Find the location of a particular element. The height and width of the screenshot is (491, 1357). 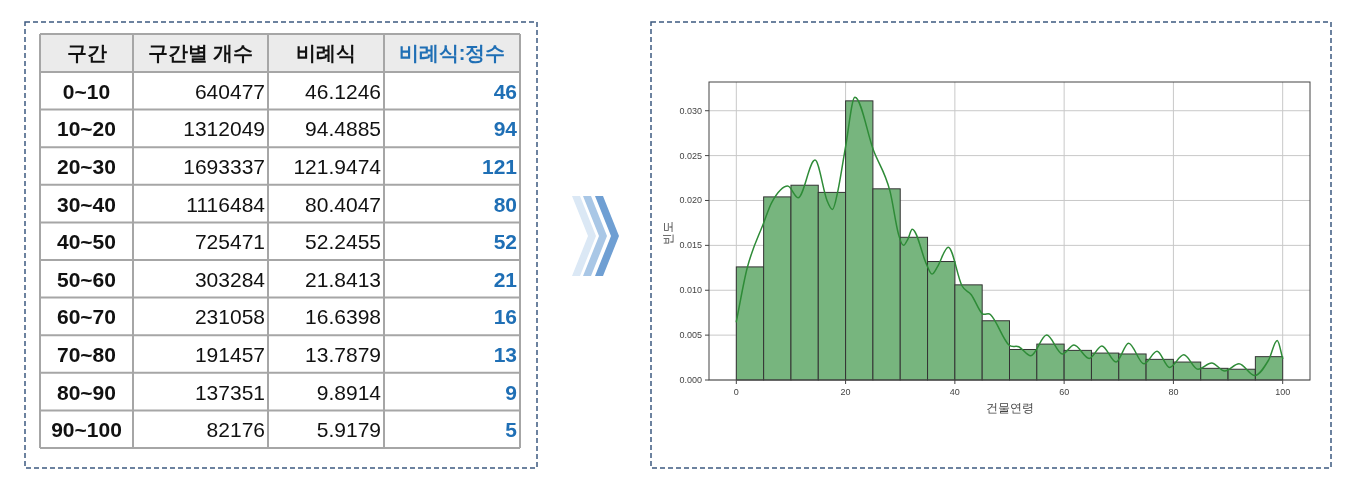

category-label: 80~90 is located at coordinates (86, 392).